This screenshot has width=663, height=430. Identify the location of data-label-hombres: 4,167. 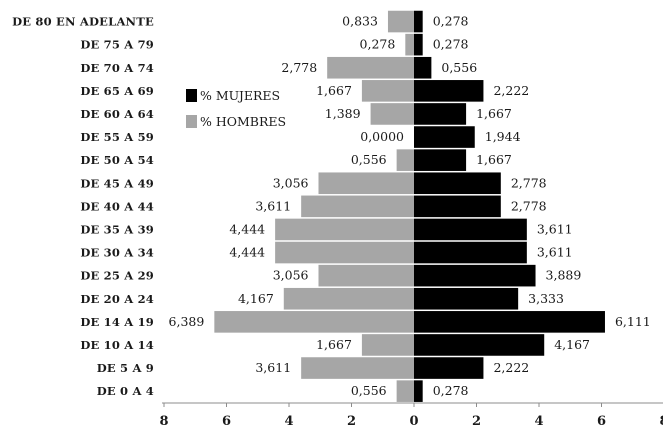
(256, 298).